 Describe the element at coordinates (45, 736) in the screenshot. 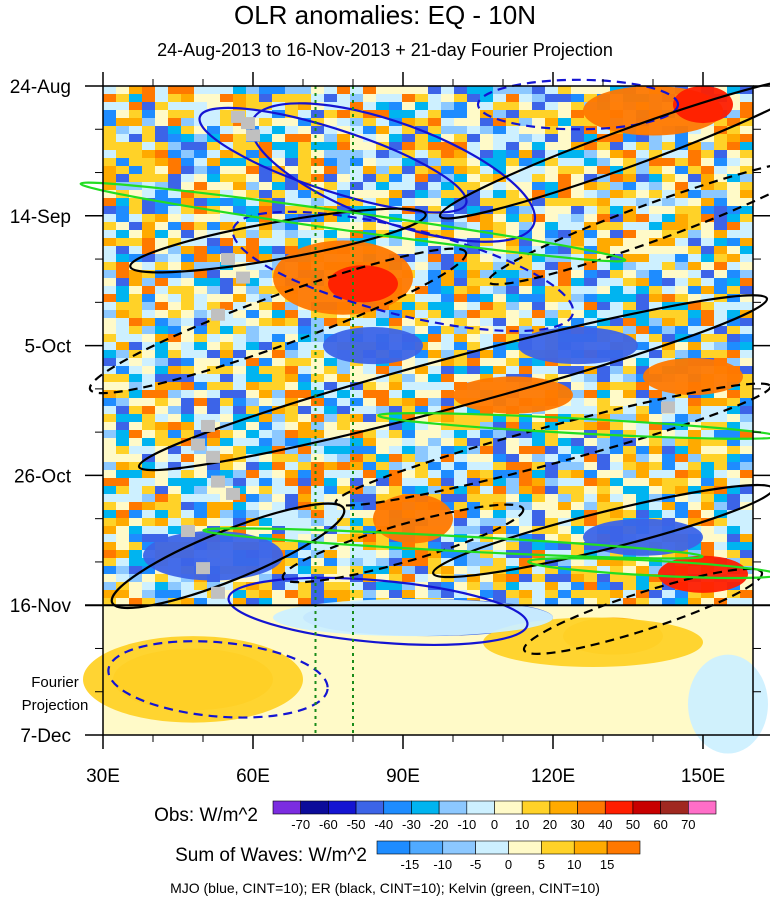

I see `y-tick-label: 7-Dec` at that location.